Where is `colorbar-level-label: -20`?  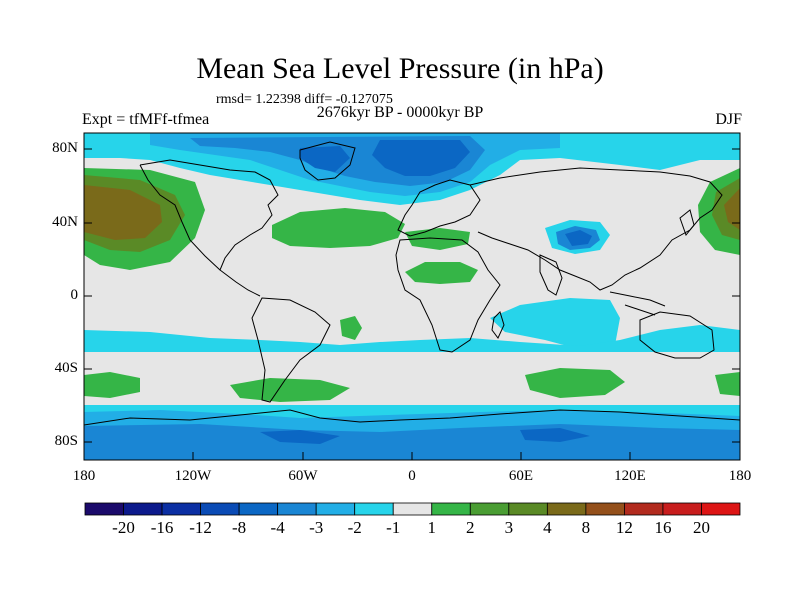
colorbar-level-label: -20 is located at coordinates (123, 527).